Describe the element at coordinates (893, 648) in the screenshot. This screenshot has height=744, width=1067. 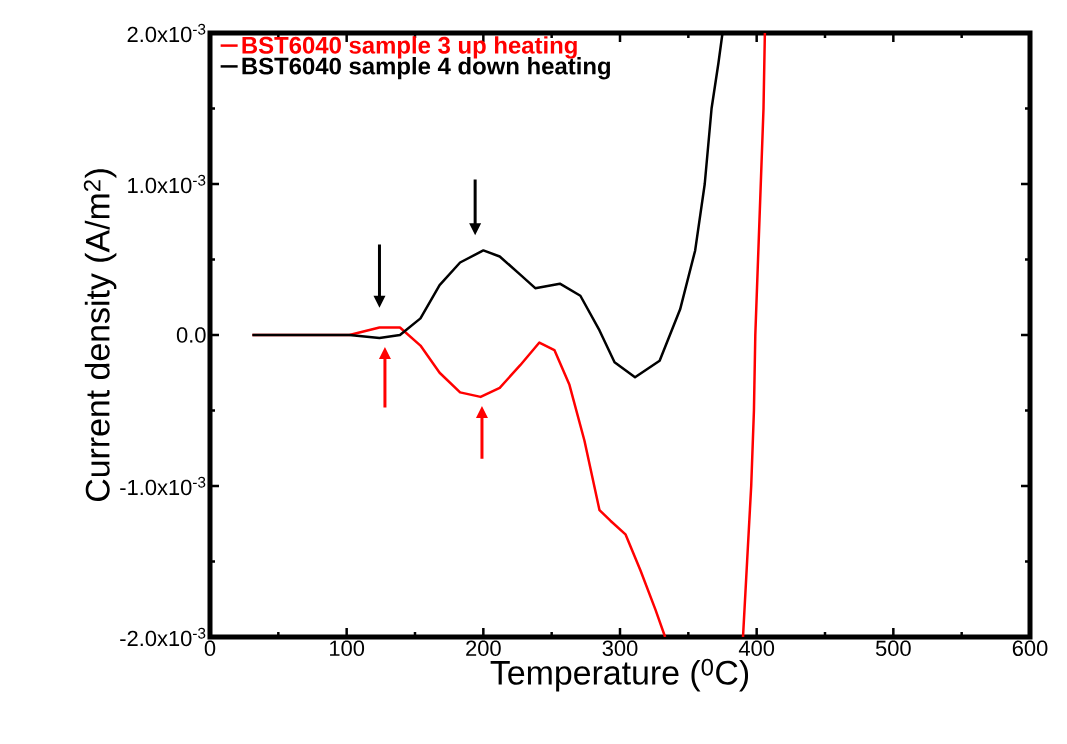
I see `x-tick-label: 500` at that location.